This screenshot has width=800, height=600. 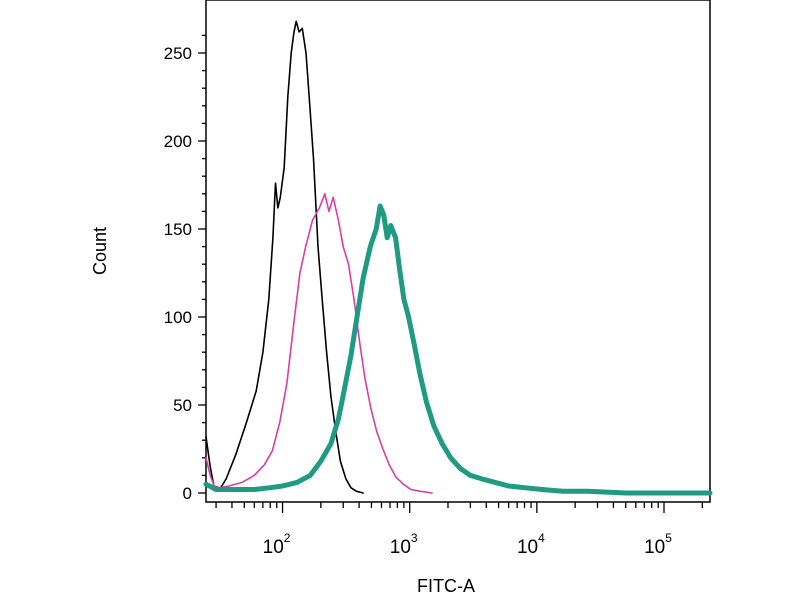 I want to click on y-tick-label: 200, so click(x=178, y=141).